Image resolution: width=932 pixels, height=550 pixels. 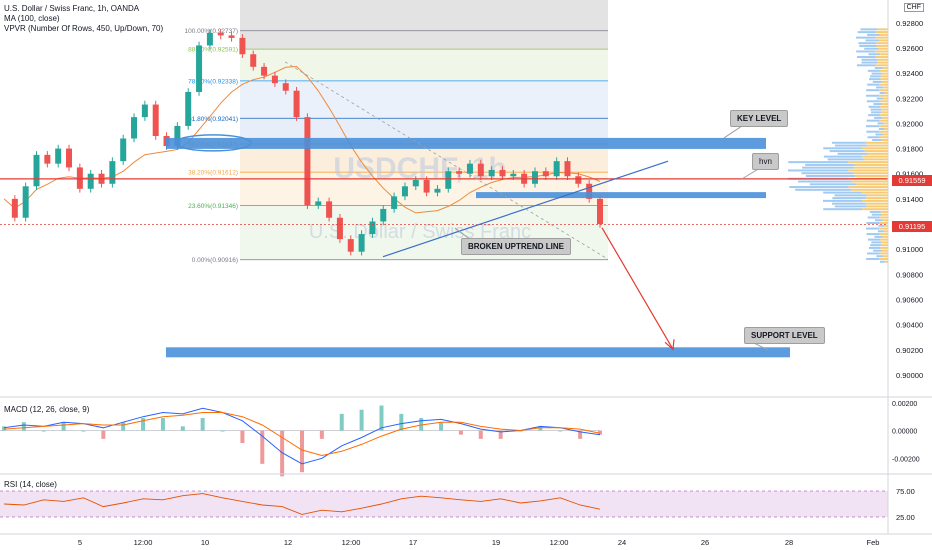 I want to click on ma-legend: MA (100, close), so click(x=32, y=18).